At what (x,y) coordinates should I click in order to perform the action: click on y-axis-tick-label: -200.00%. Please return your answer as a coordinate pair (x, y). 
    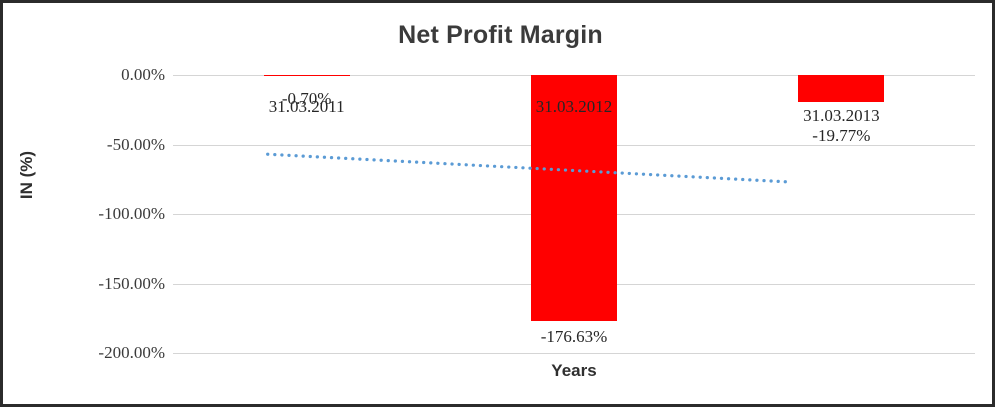
    Looking at the image, I should click on (131, 352).